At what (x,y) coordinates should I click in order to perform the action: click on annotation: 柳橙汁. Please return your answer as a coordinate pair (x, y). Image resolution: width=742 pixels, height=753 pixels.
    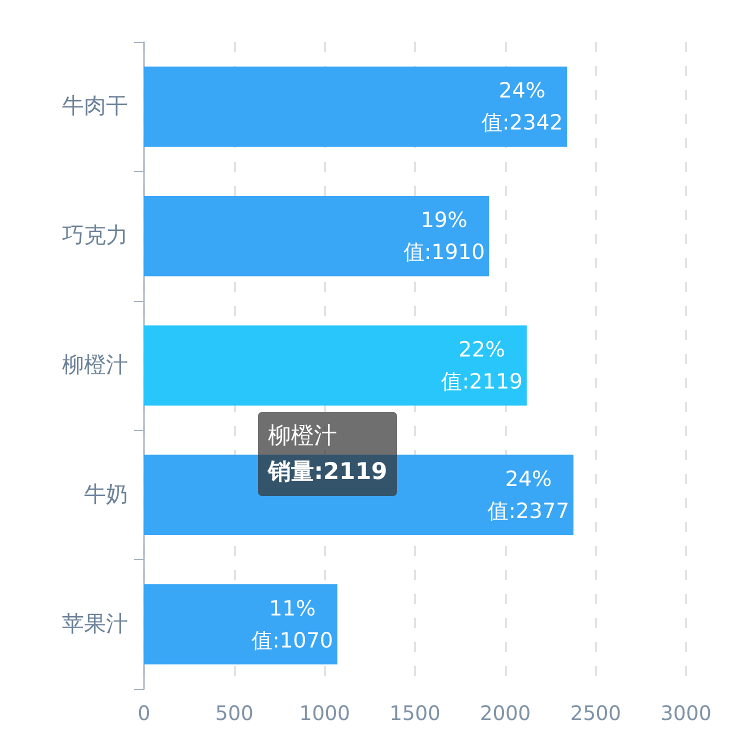
    Looking at the image, I should click on (303, 436).